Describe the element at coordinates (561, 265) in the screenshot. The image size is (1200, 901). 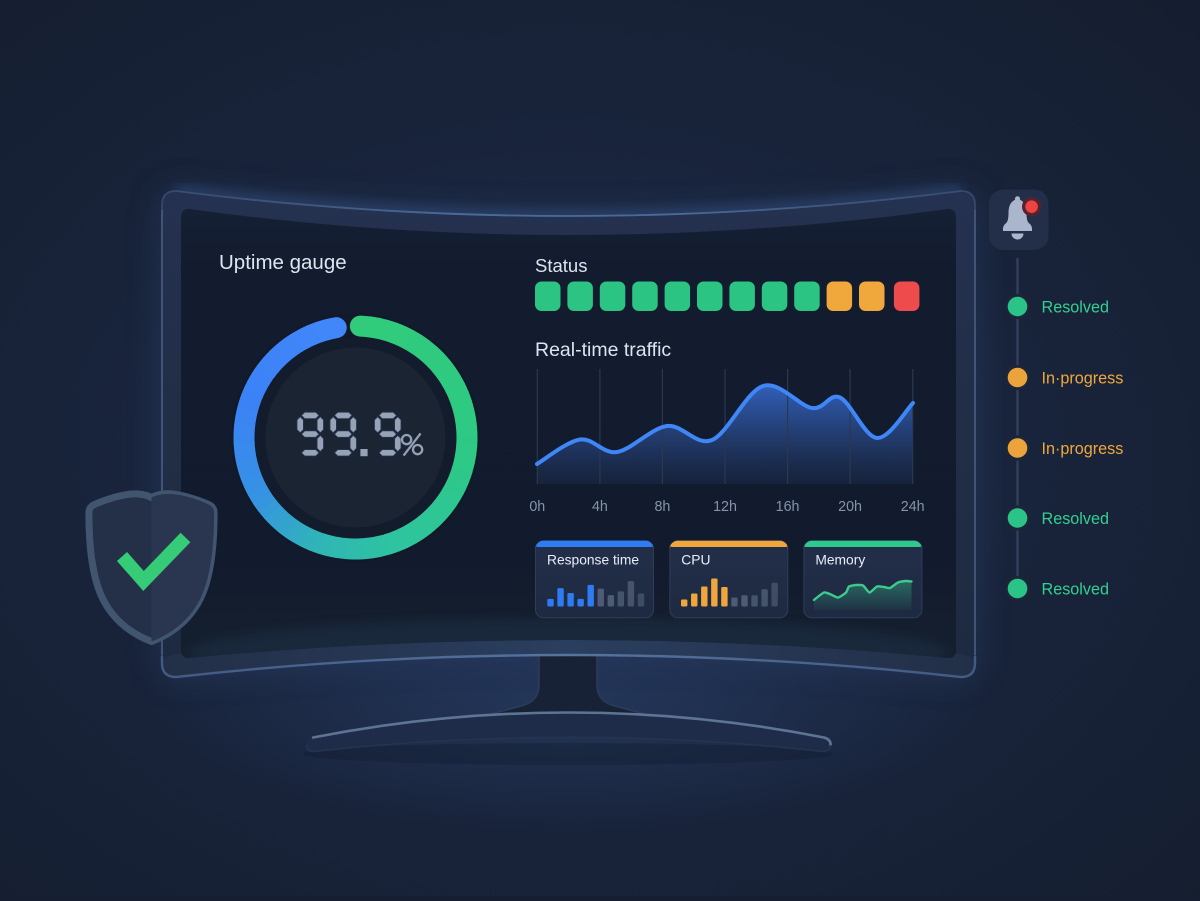
I see `svg-text: Status` at that location.